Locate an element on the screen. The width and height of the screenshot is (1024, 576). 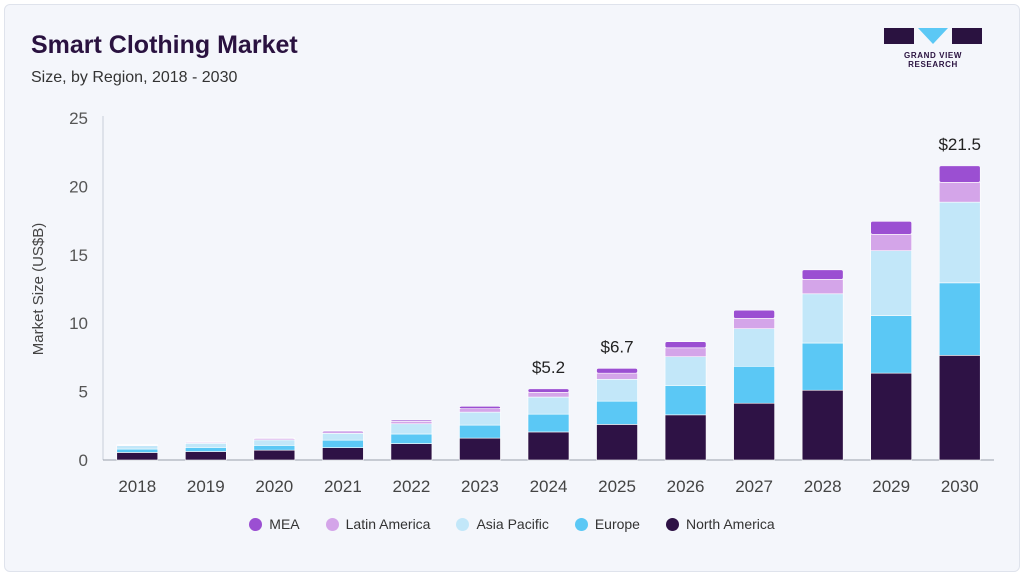
legend-item: Latin America is located at coordinates (378, 524).